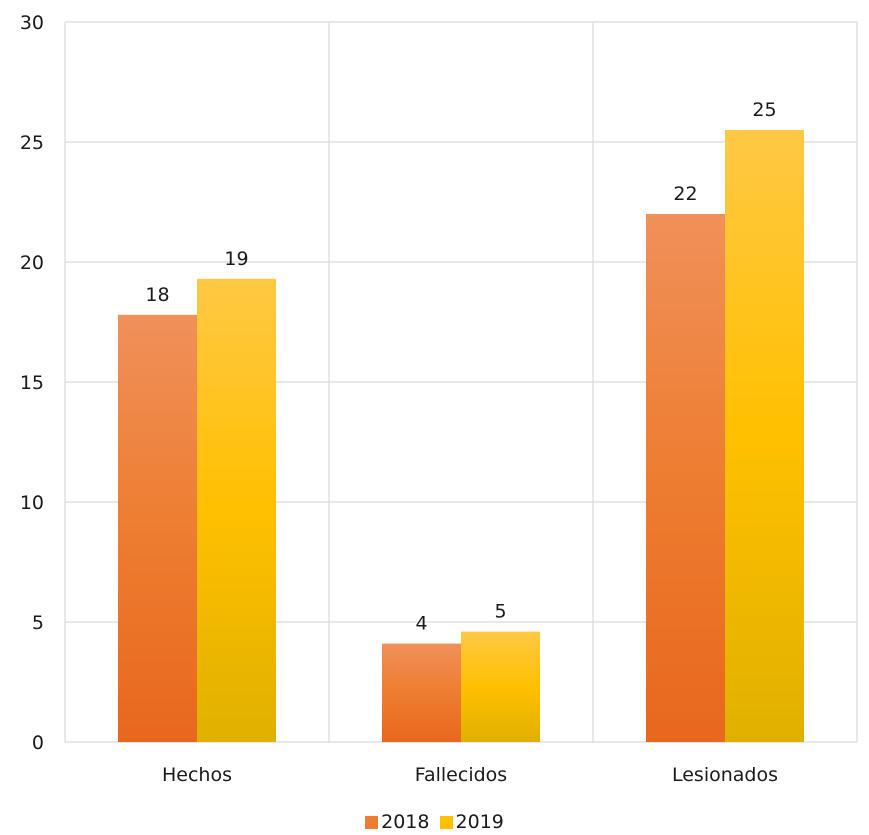 This screenshot has width=869, height=835. What do you see at coordinates (236, 510) in the screenshot?
I see `bar-hechos-2019` at bounding box center [236, 510].